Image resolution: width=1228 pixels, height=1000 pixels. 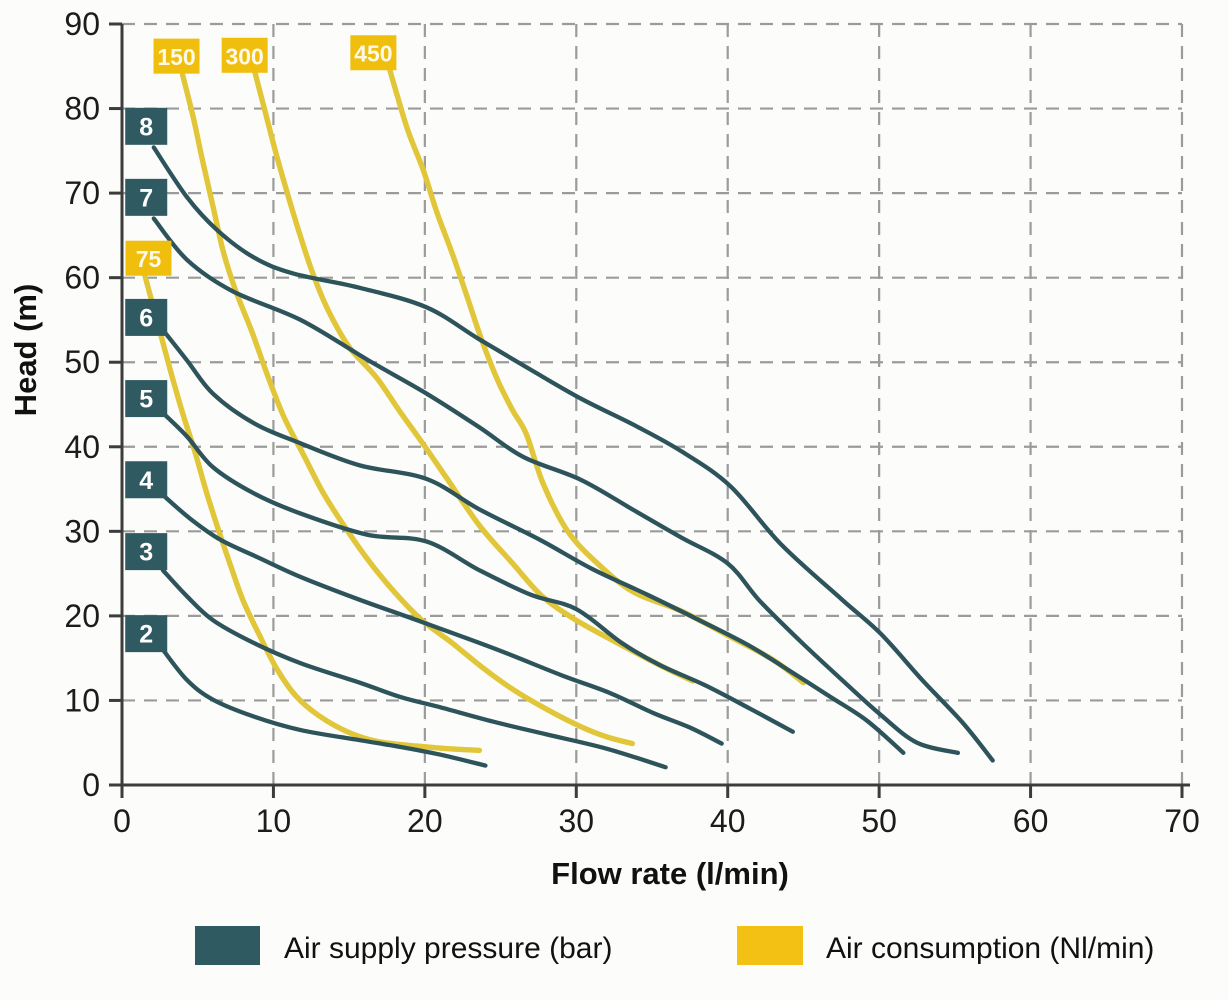 I want to click on legend-swatch-pressure, so click(x=227, y=945).